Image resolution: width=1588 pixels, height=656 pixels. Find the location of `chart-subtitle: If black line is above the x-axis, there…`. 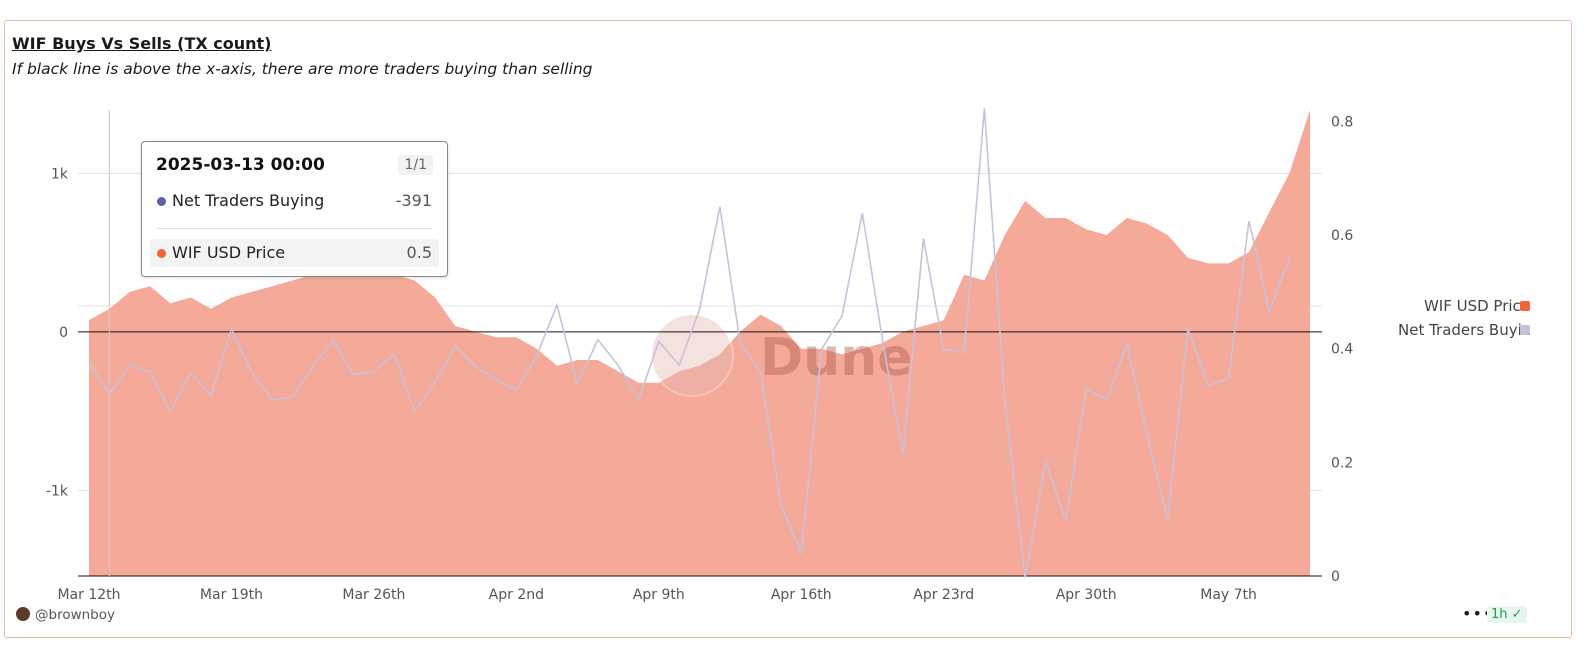

chart-subtitle: If black line is above the x-axis, there… is located at coordinates (302, 69).